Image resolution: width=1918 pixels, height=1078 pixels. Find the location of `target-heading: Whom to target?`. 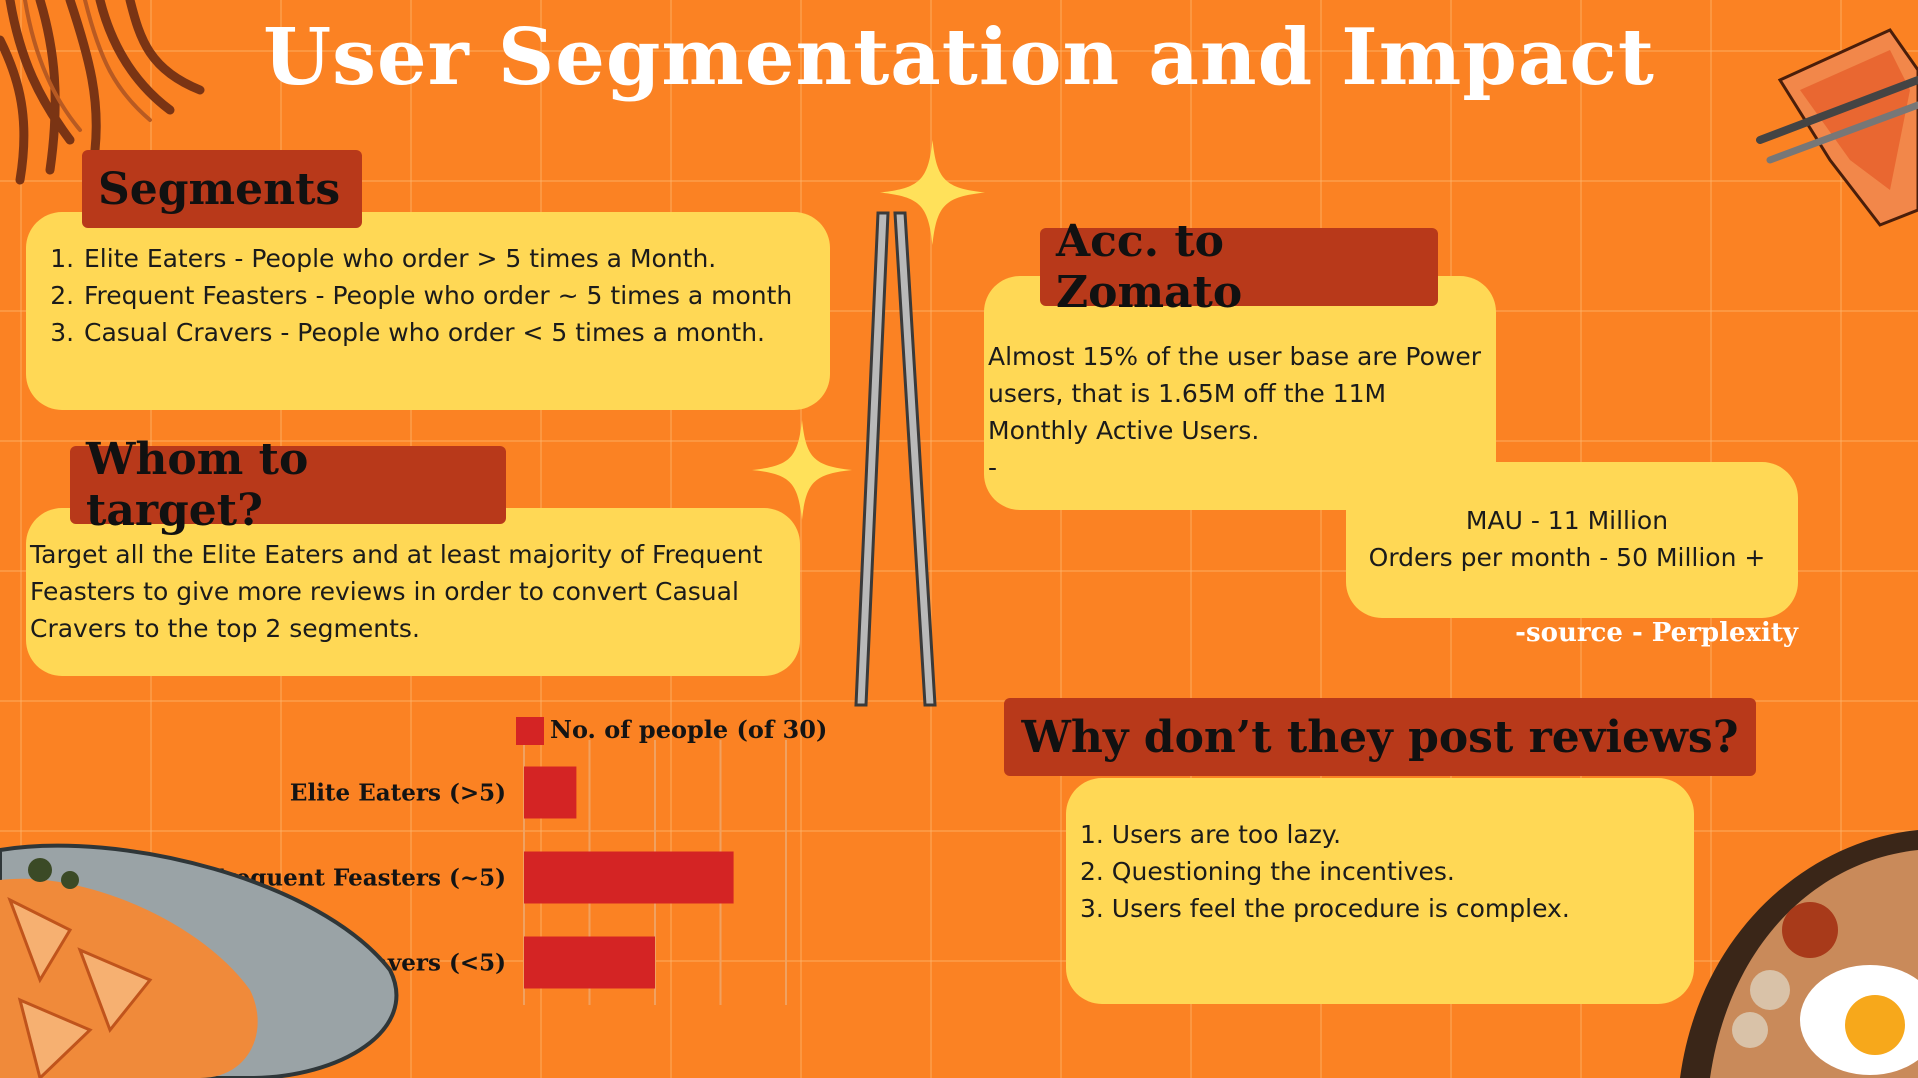

target-heading: Whom to target? is located at coordinates (288, 485).